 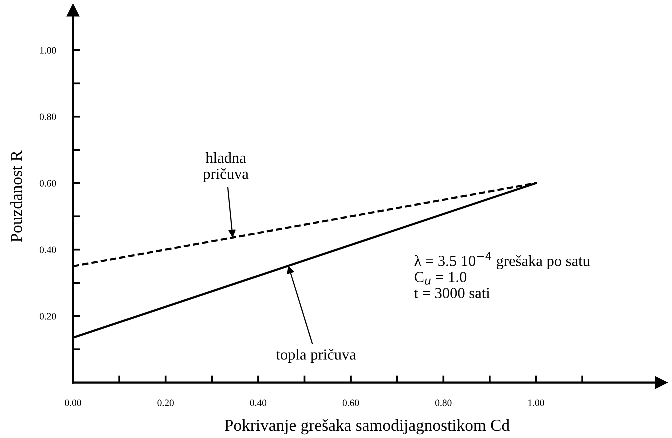 I want to click on x-tick-label: 0.20, so click(x=166, y=403).